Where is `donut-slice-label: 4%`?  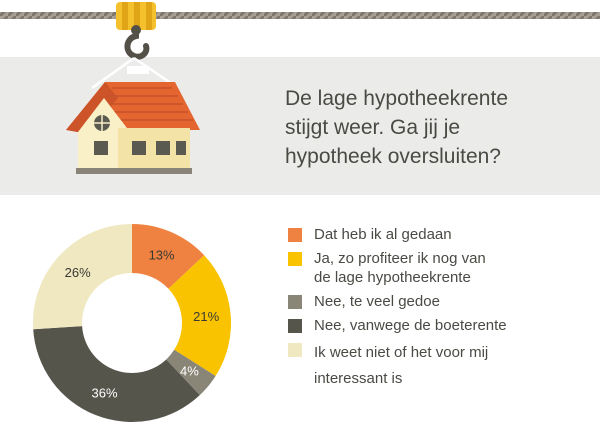
donut-slice-label: 4% is located at coordinates (189, 370).